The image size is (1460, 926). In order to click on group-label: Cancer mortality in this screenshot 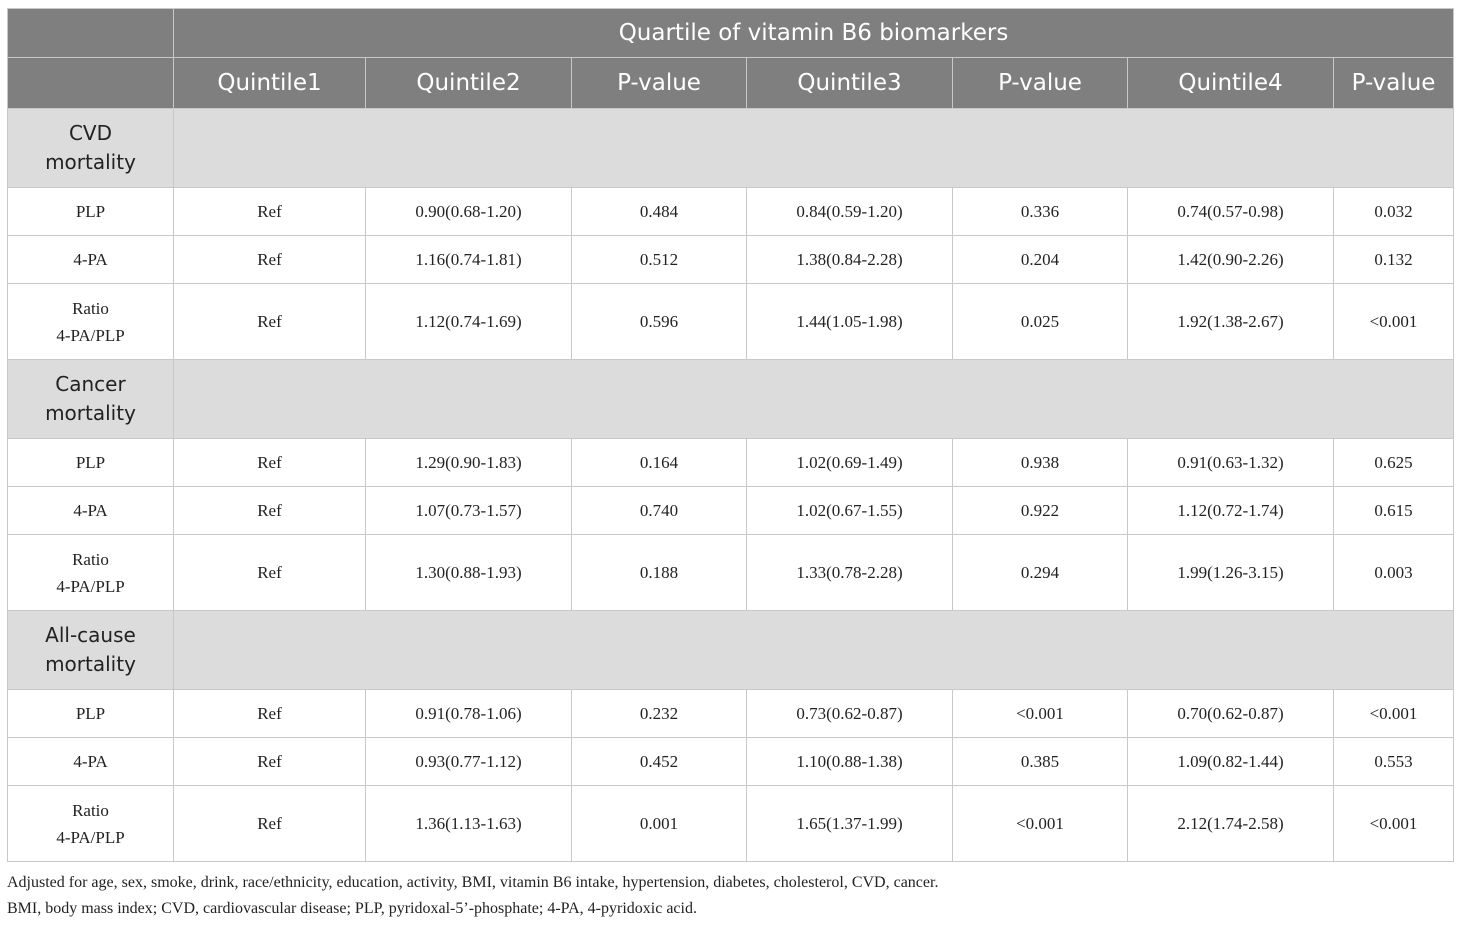, I will do `click(90, 399)`.